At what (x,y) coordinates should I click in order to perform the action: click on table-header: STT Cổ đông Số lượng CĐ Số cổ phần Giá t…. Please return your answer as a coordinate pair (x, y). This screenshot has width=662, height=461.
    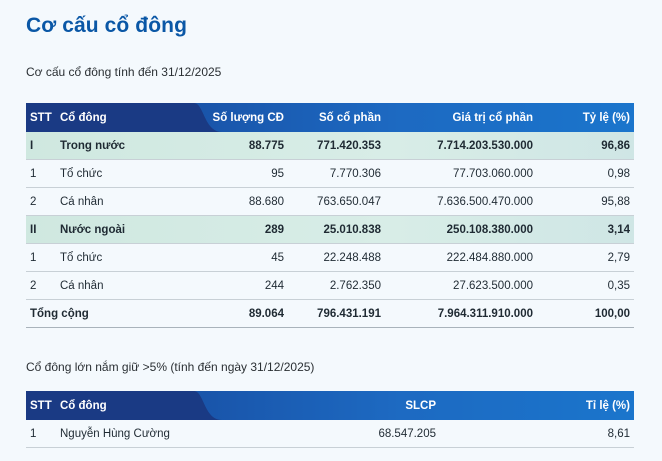
    Looking at the image, I should click on (330, 117).